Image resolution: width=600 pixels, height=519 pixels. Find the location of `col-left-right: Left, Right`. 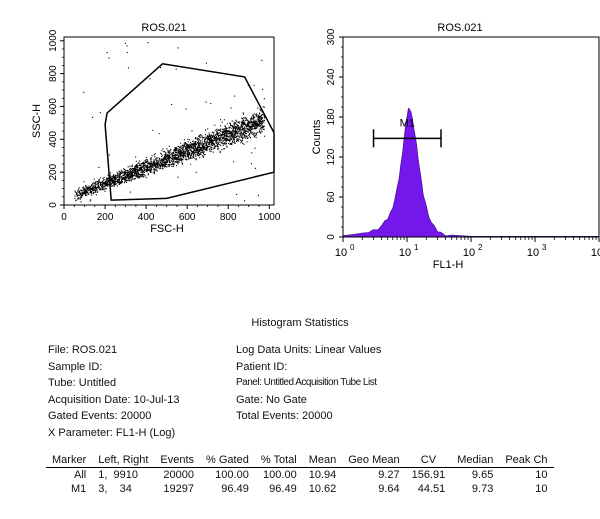

col-left-right: Left, Right is located at coordinates (123, 460).